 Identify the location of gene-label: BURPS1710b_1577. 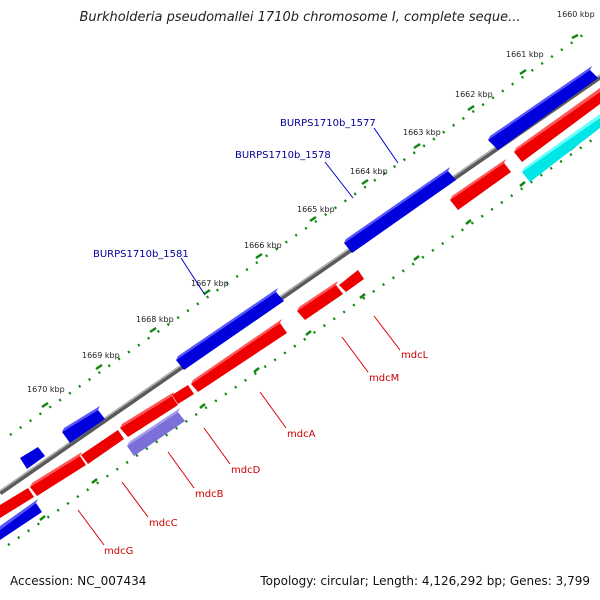
(328, 123).